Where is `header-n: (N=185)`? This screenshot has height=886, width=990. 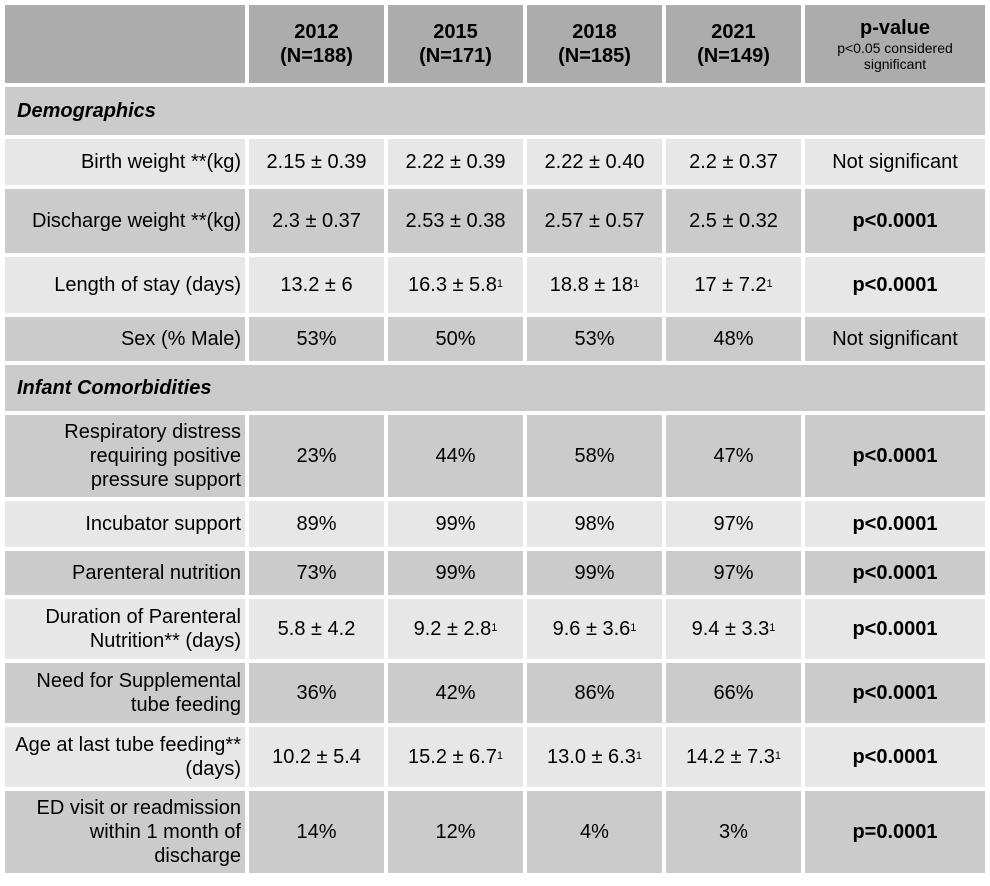 header-n: (N=185) is located at coordinates (594, 56).